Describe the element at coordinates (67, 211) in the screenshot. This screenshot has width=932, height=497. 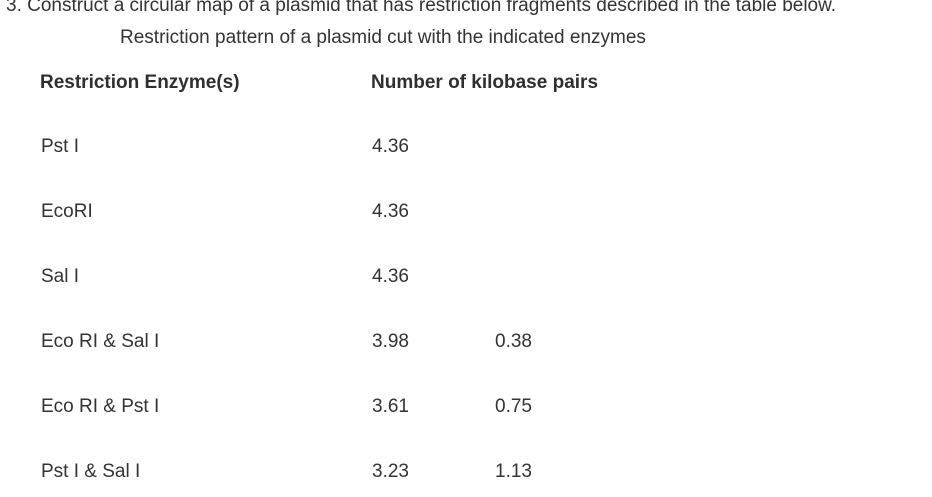
I see `enzyme-name: EcoRI` at that location.